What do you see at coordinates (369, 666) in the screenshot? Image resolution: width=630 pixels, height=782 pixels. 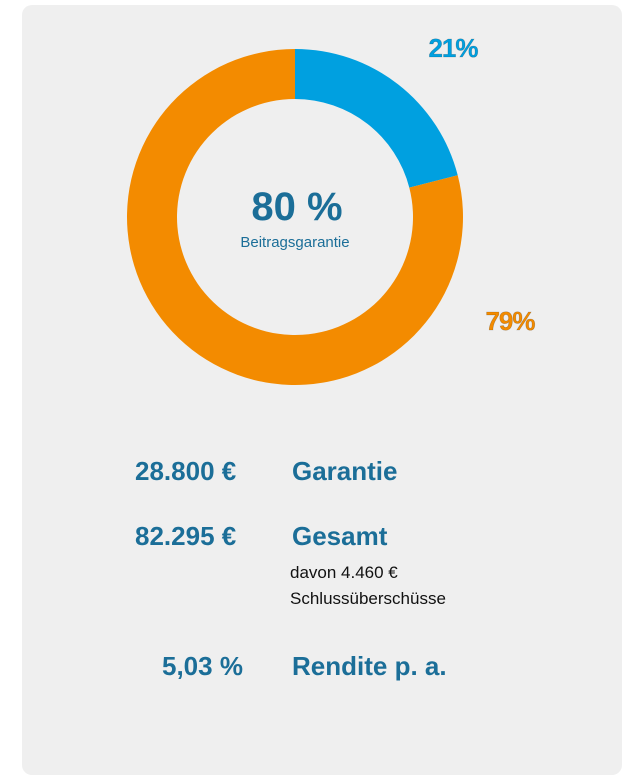 I see `summary-label: Rendite p. a.` at bounding box center [369, 666].